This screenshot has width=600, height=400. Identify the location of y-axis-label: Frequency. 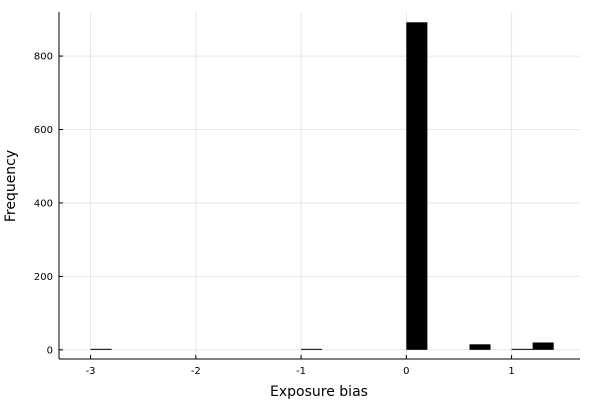
(11, 186).